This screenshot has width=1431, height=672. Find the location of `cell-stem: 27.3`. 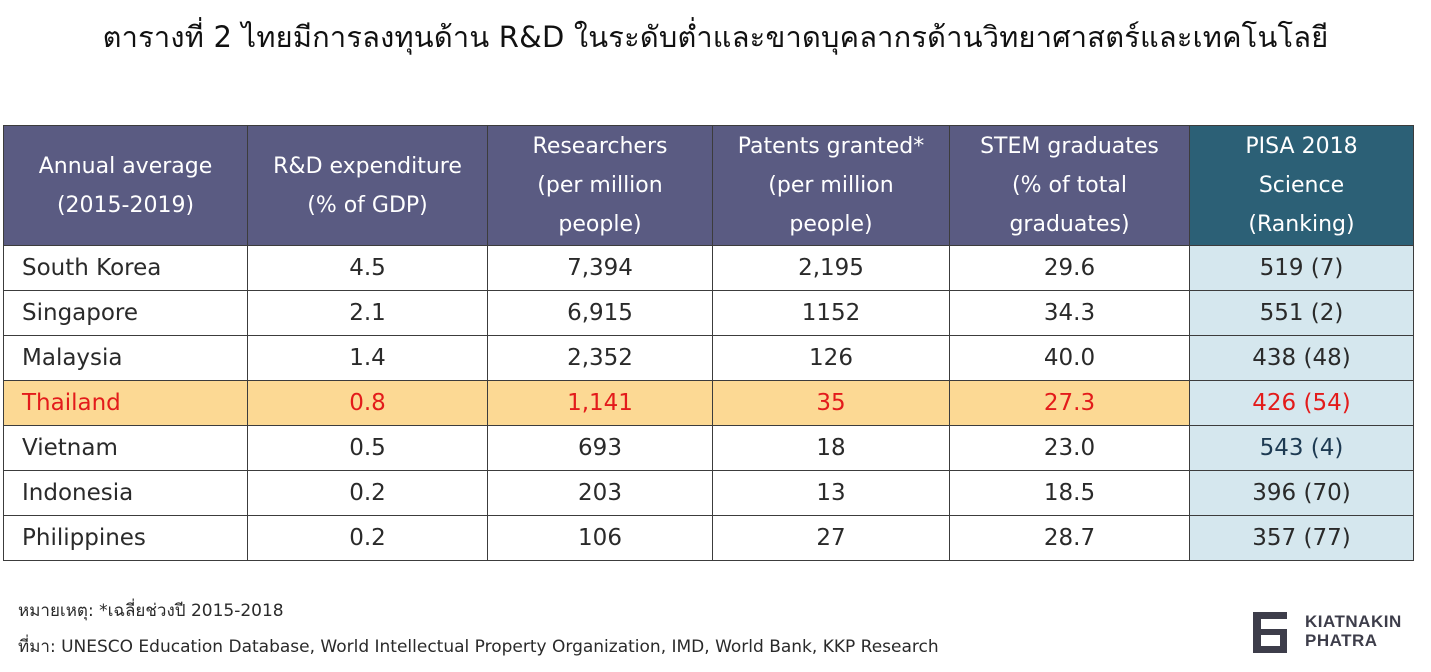

cell-stem: 27.3 is located at coordinates (1069, 403).